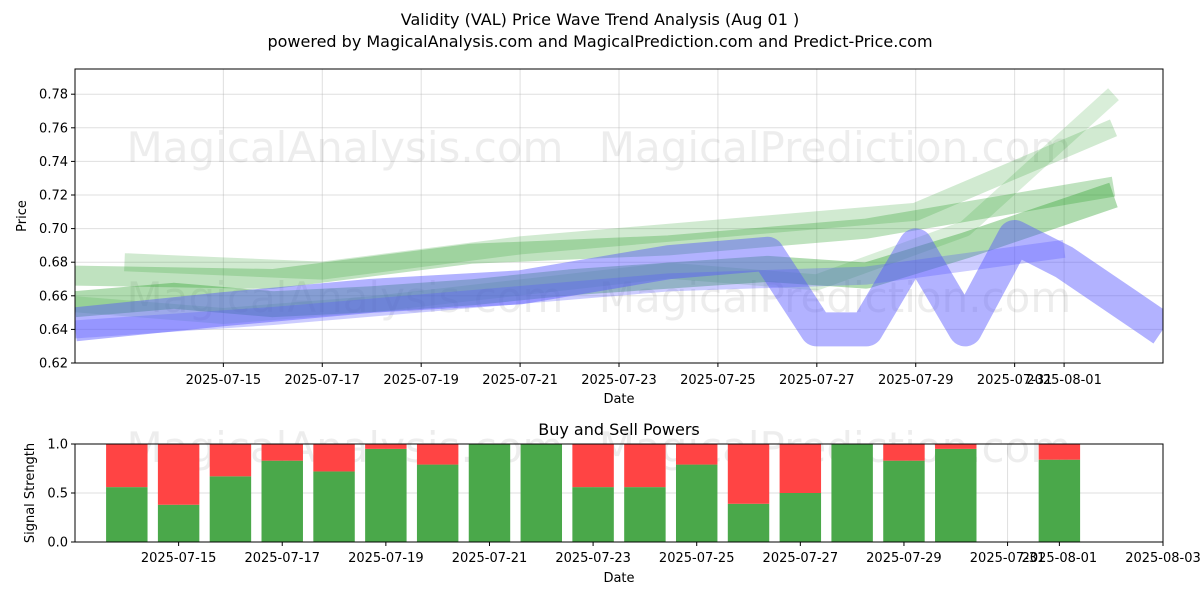  I want to click on price-y-tick-label: 0.72, so click(53, 196).